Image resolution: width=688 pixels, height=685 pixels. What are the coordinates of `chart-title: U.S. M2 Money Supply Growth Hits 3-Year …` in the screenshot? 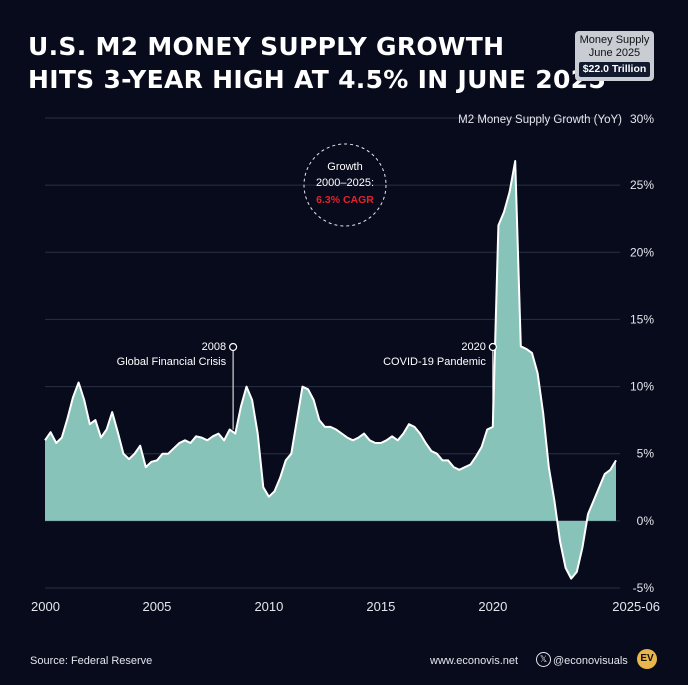 It's located at (317, 63).